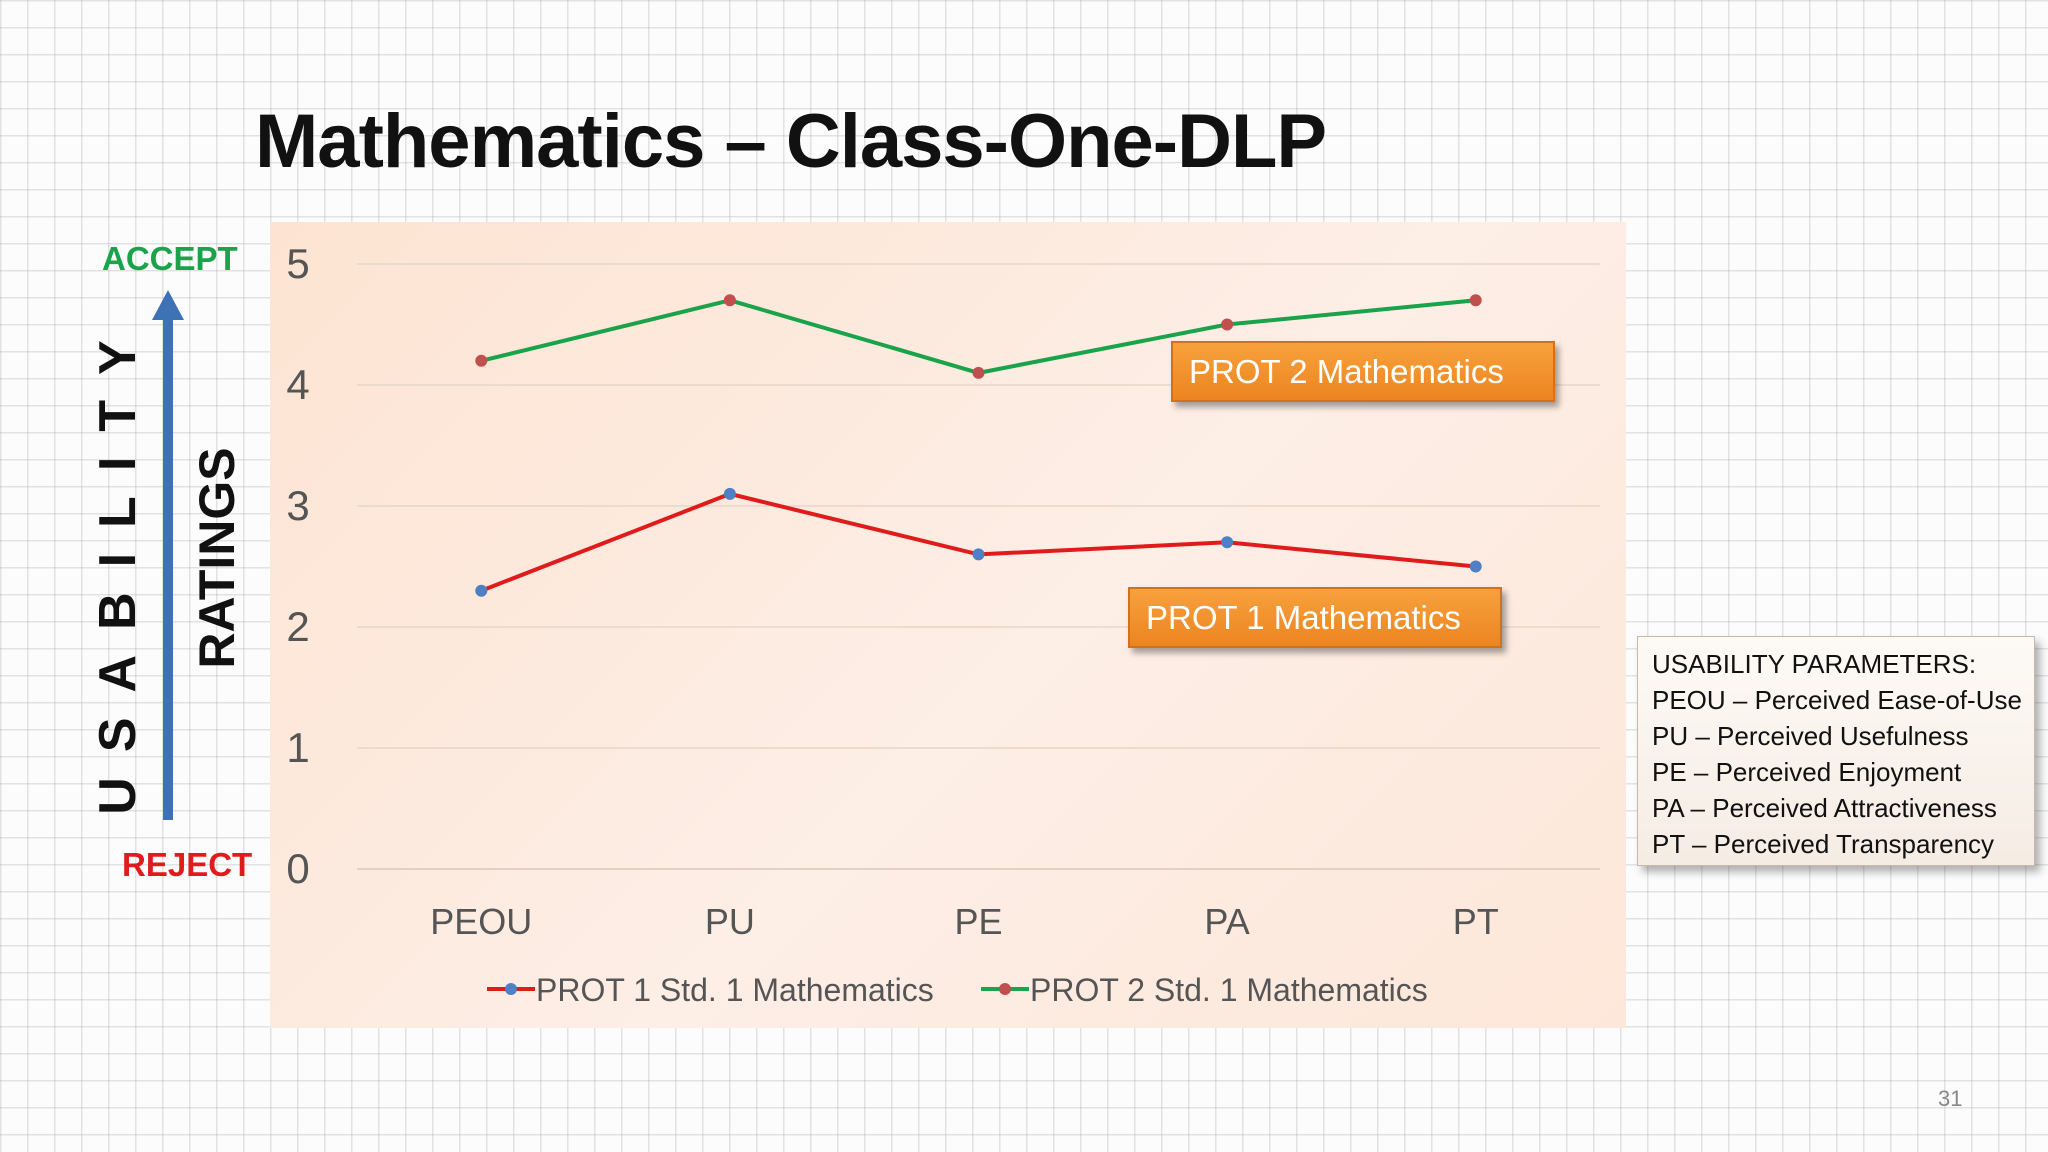  I want to click on arrow-shaft, so click(168, 569).